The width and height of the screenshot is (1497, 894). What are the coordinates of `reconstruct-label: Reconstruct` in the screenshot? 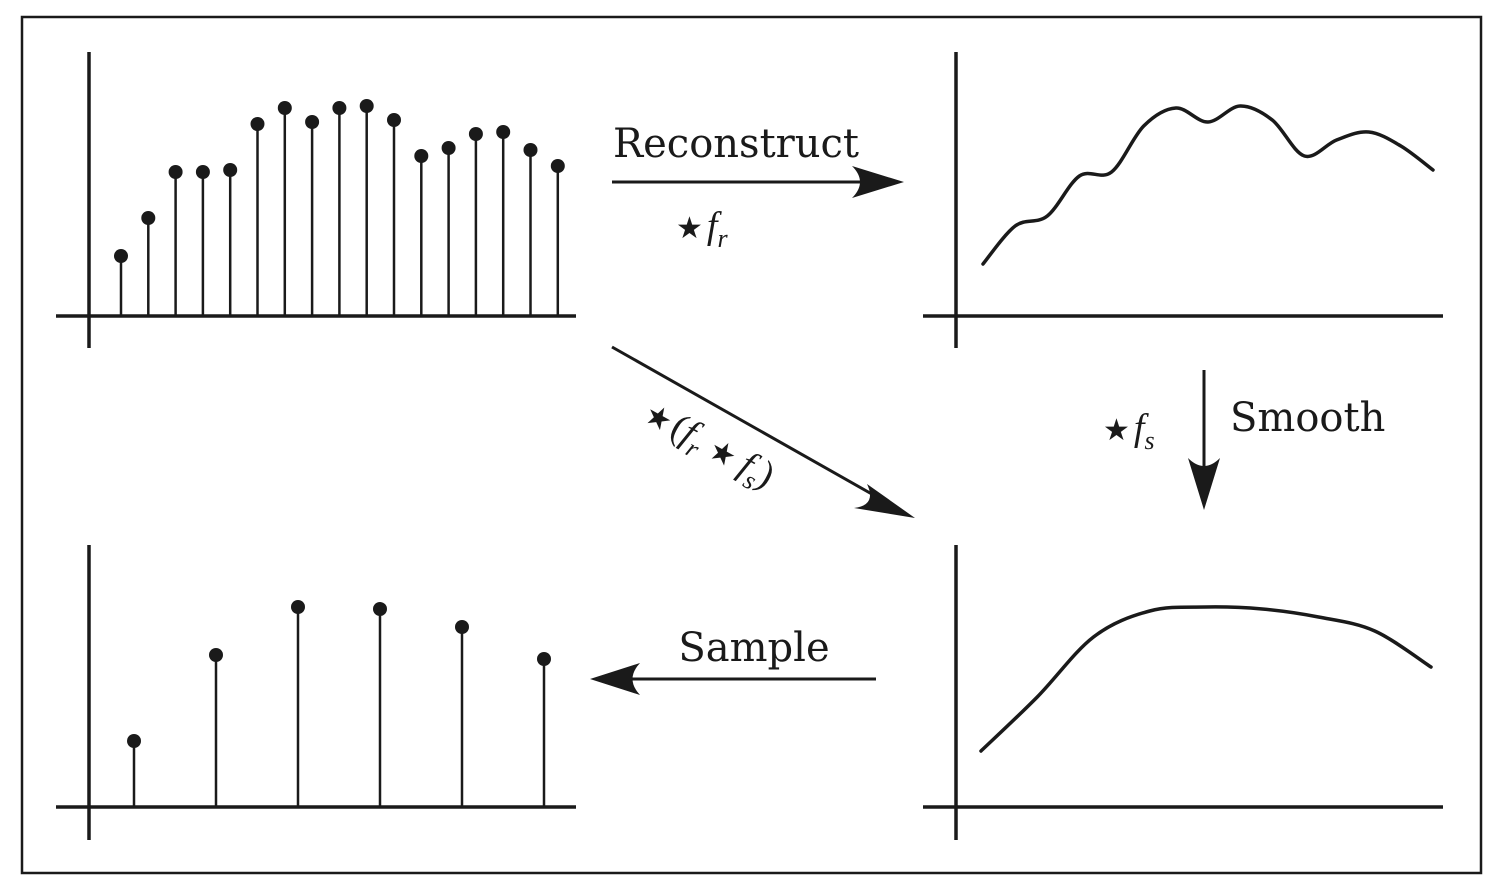 It's located at (736, 144).